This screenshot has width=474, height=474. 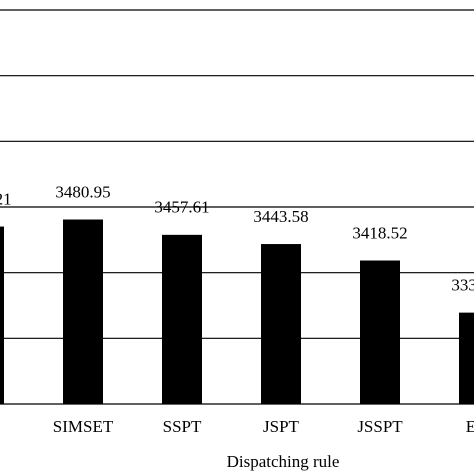 What do you see at coordinates (182, 426) in the screenshot?
I see `x-tick-label: SSPT` at bounding box center [182, 426].